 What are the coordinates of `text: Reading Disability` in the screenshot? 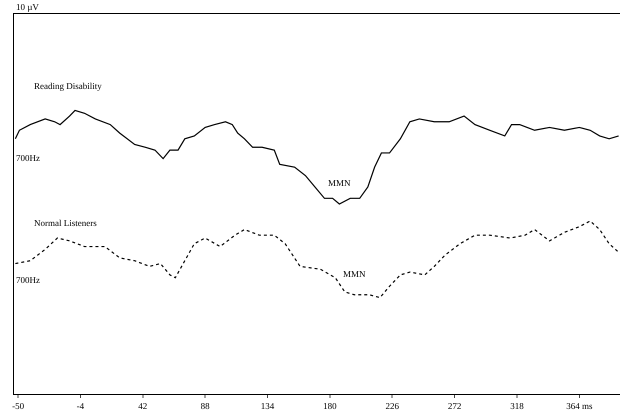 It's located at (68, 86).